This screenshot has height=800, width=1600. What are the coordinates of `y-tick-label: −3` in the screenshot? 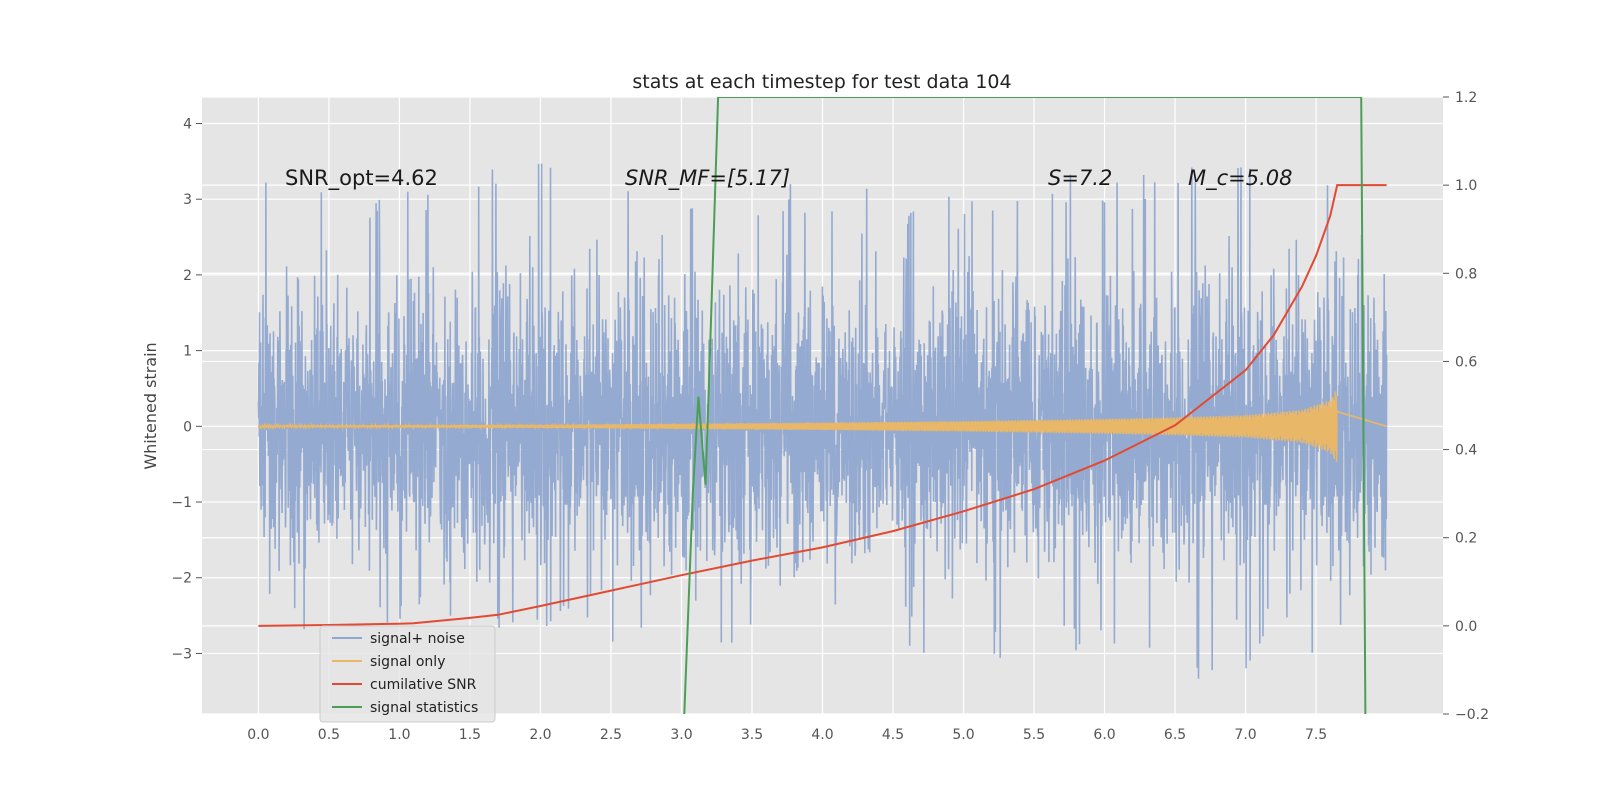 It's located at (181, 654).